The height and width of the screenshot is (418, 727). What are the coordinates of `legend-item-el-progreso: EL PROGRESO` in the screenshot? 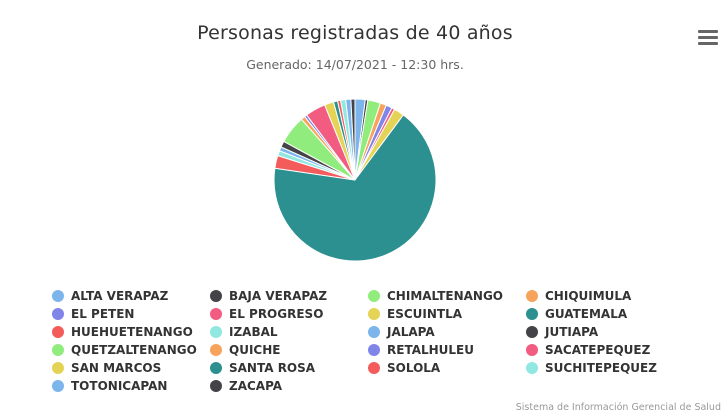 It's located at (289, 314).